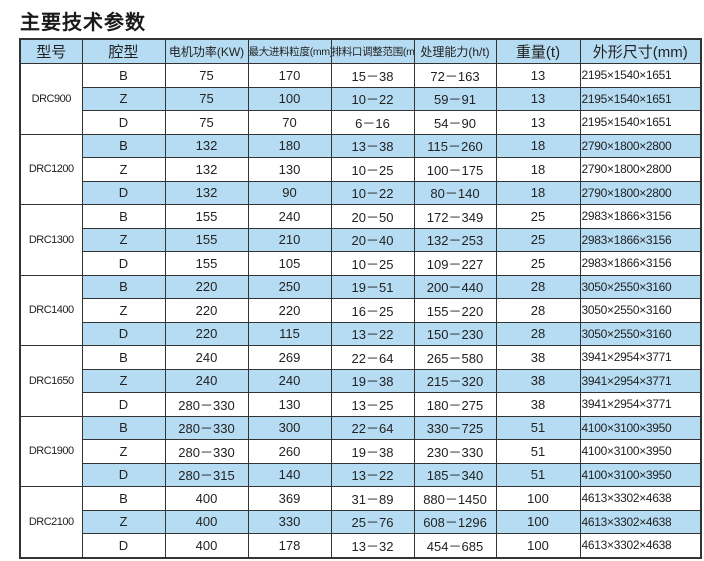 This screenshot has width=704, height=561. Describe the element at coordinates (455, 357) in the screenshot. I see `capacity-cell: 265－580` at that location.